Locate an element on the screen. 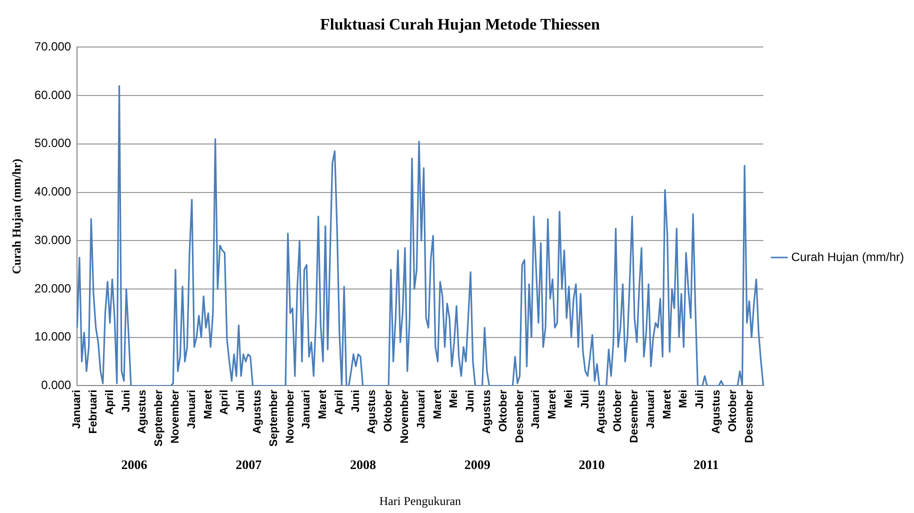 Image resolution: width=914 pixels, height=513 pixels. chart-title: Fluktuasi Curah Hujan Metode Thiessen is located at coordinates (460, 25).